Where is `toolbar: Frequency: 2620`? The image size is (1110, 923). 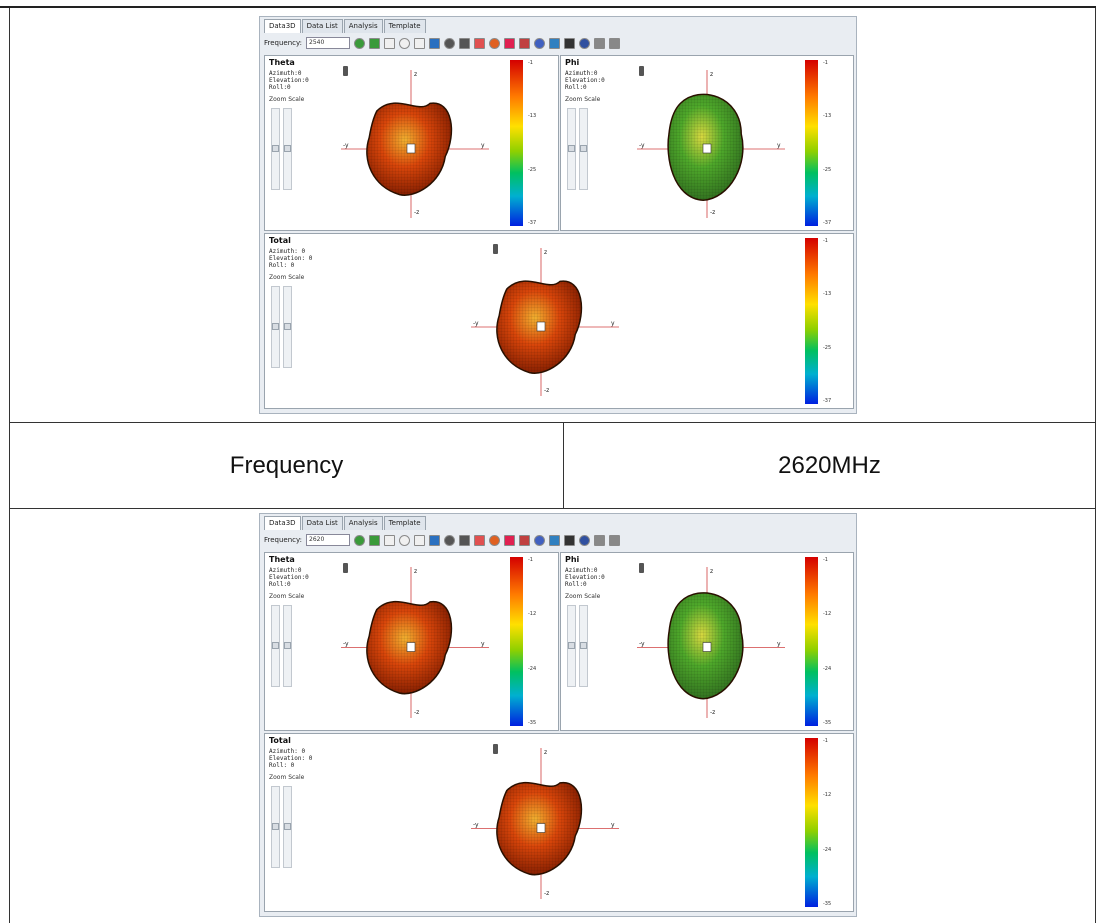 toolbar: Frequency: 2620 is located at coordinates (558, 540).